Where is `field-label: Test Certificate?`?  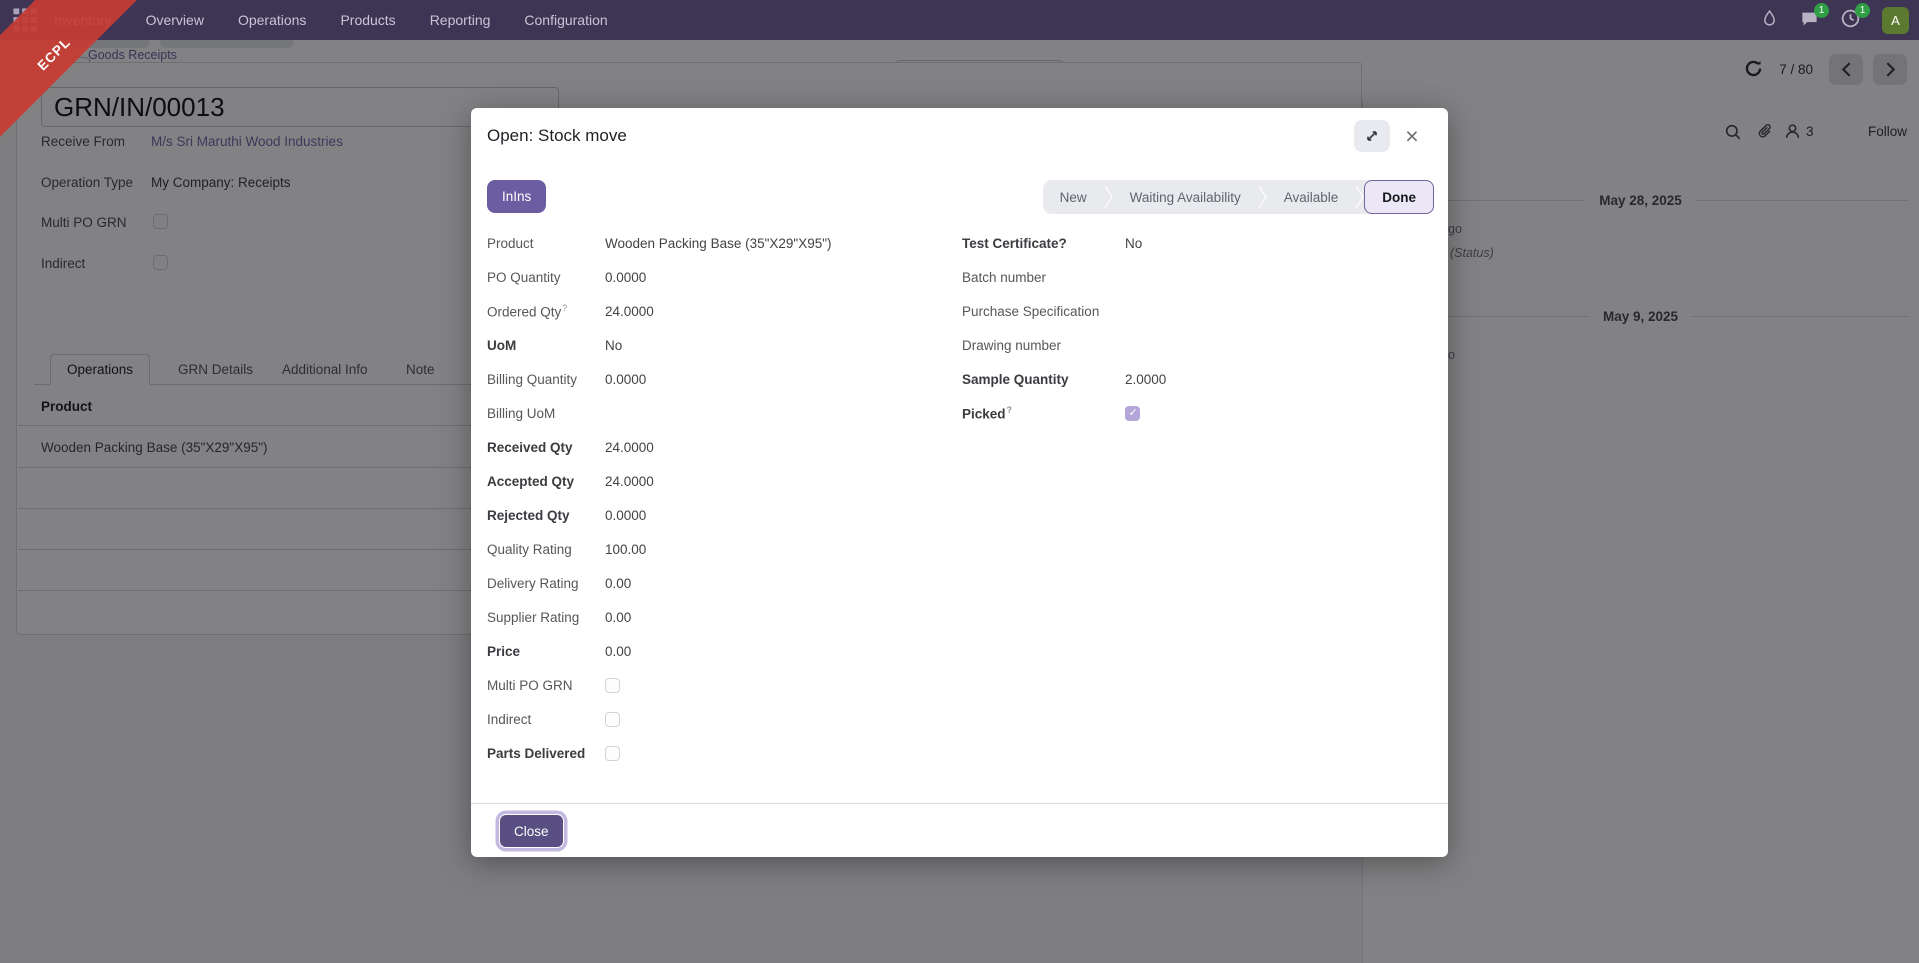
field-label: Test Certificate? is located at coordinates (1014, 243).